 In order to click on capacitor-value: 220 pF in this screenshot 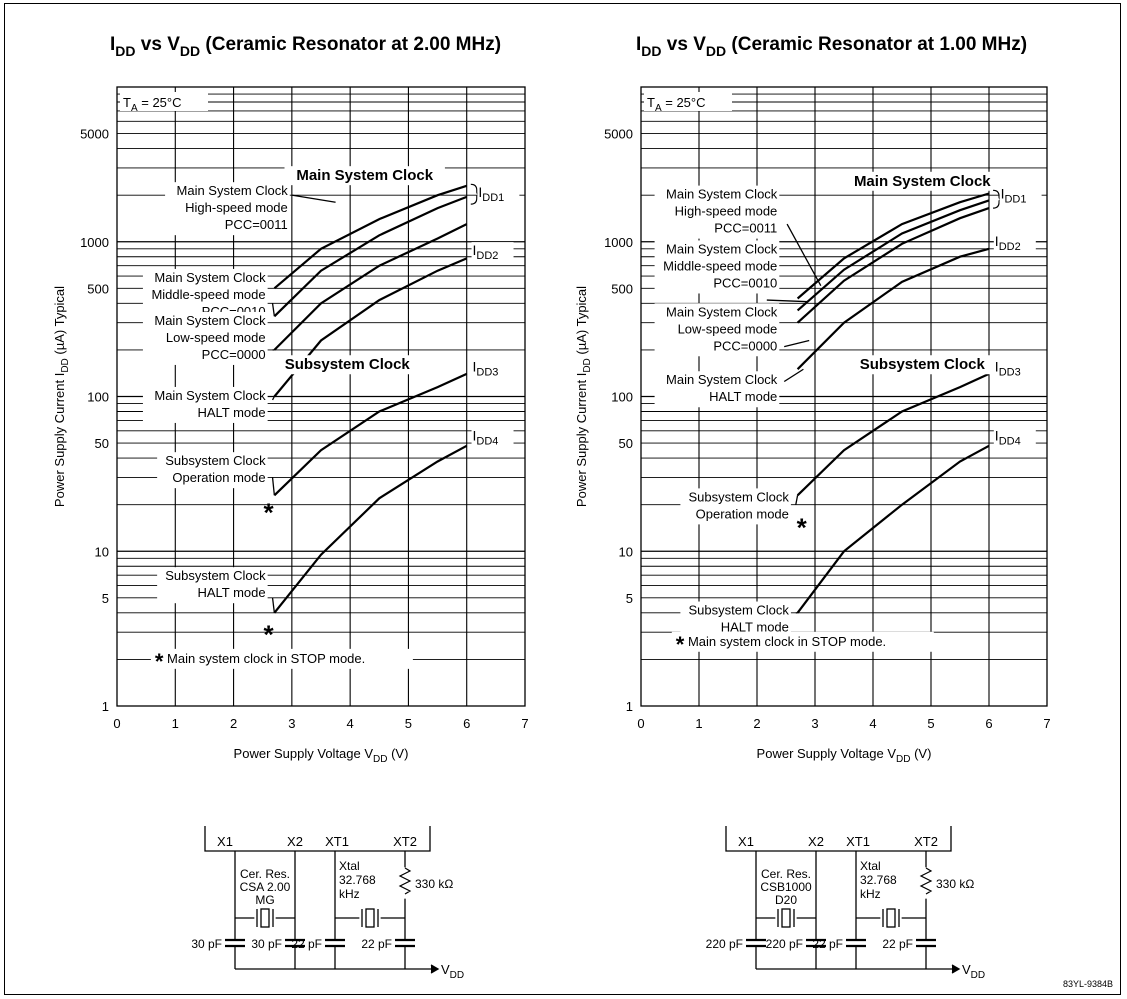, I will do `click(784, 944)`.